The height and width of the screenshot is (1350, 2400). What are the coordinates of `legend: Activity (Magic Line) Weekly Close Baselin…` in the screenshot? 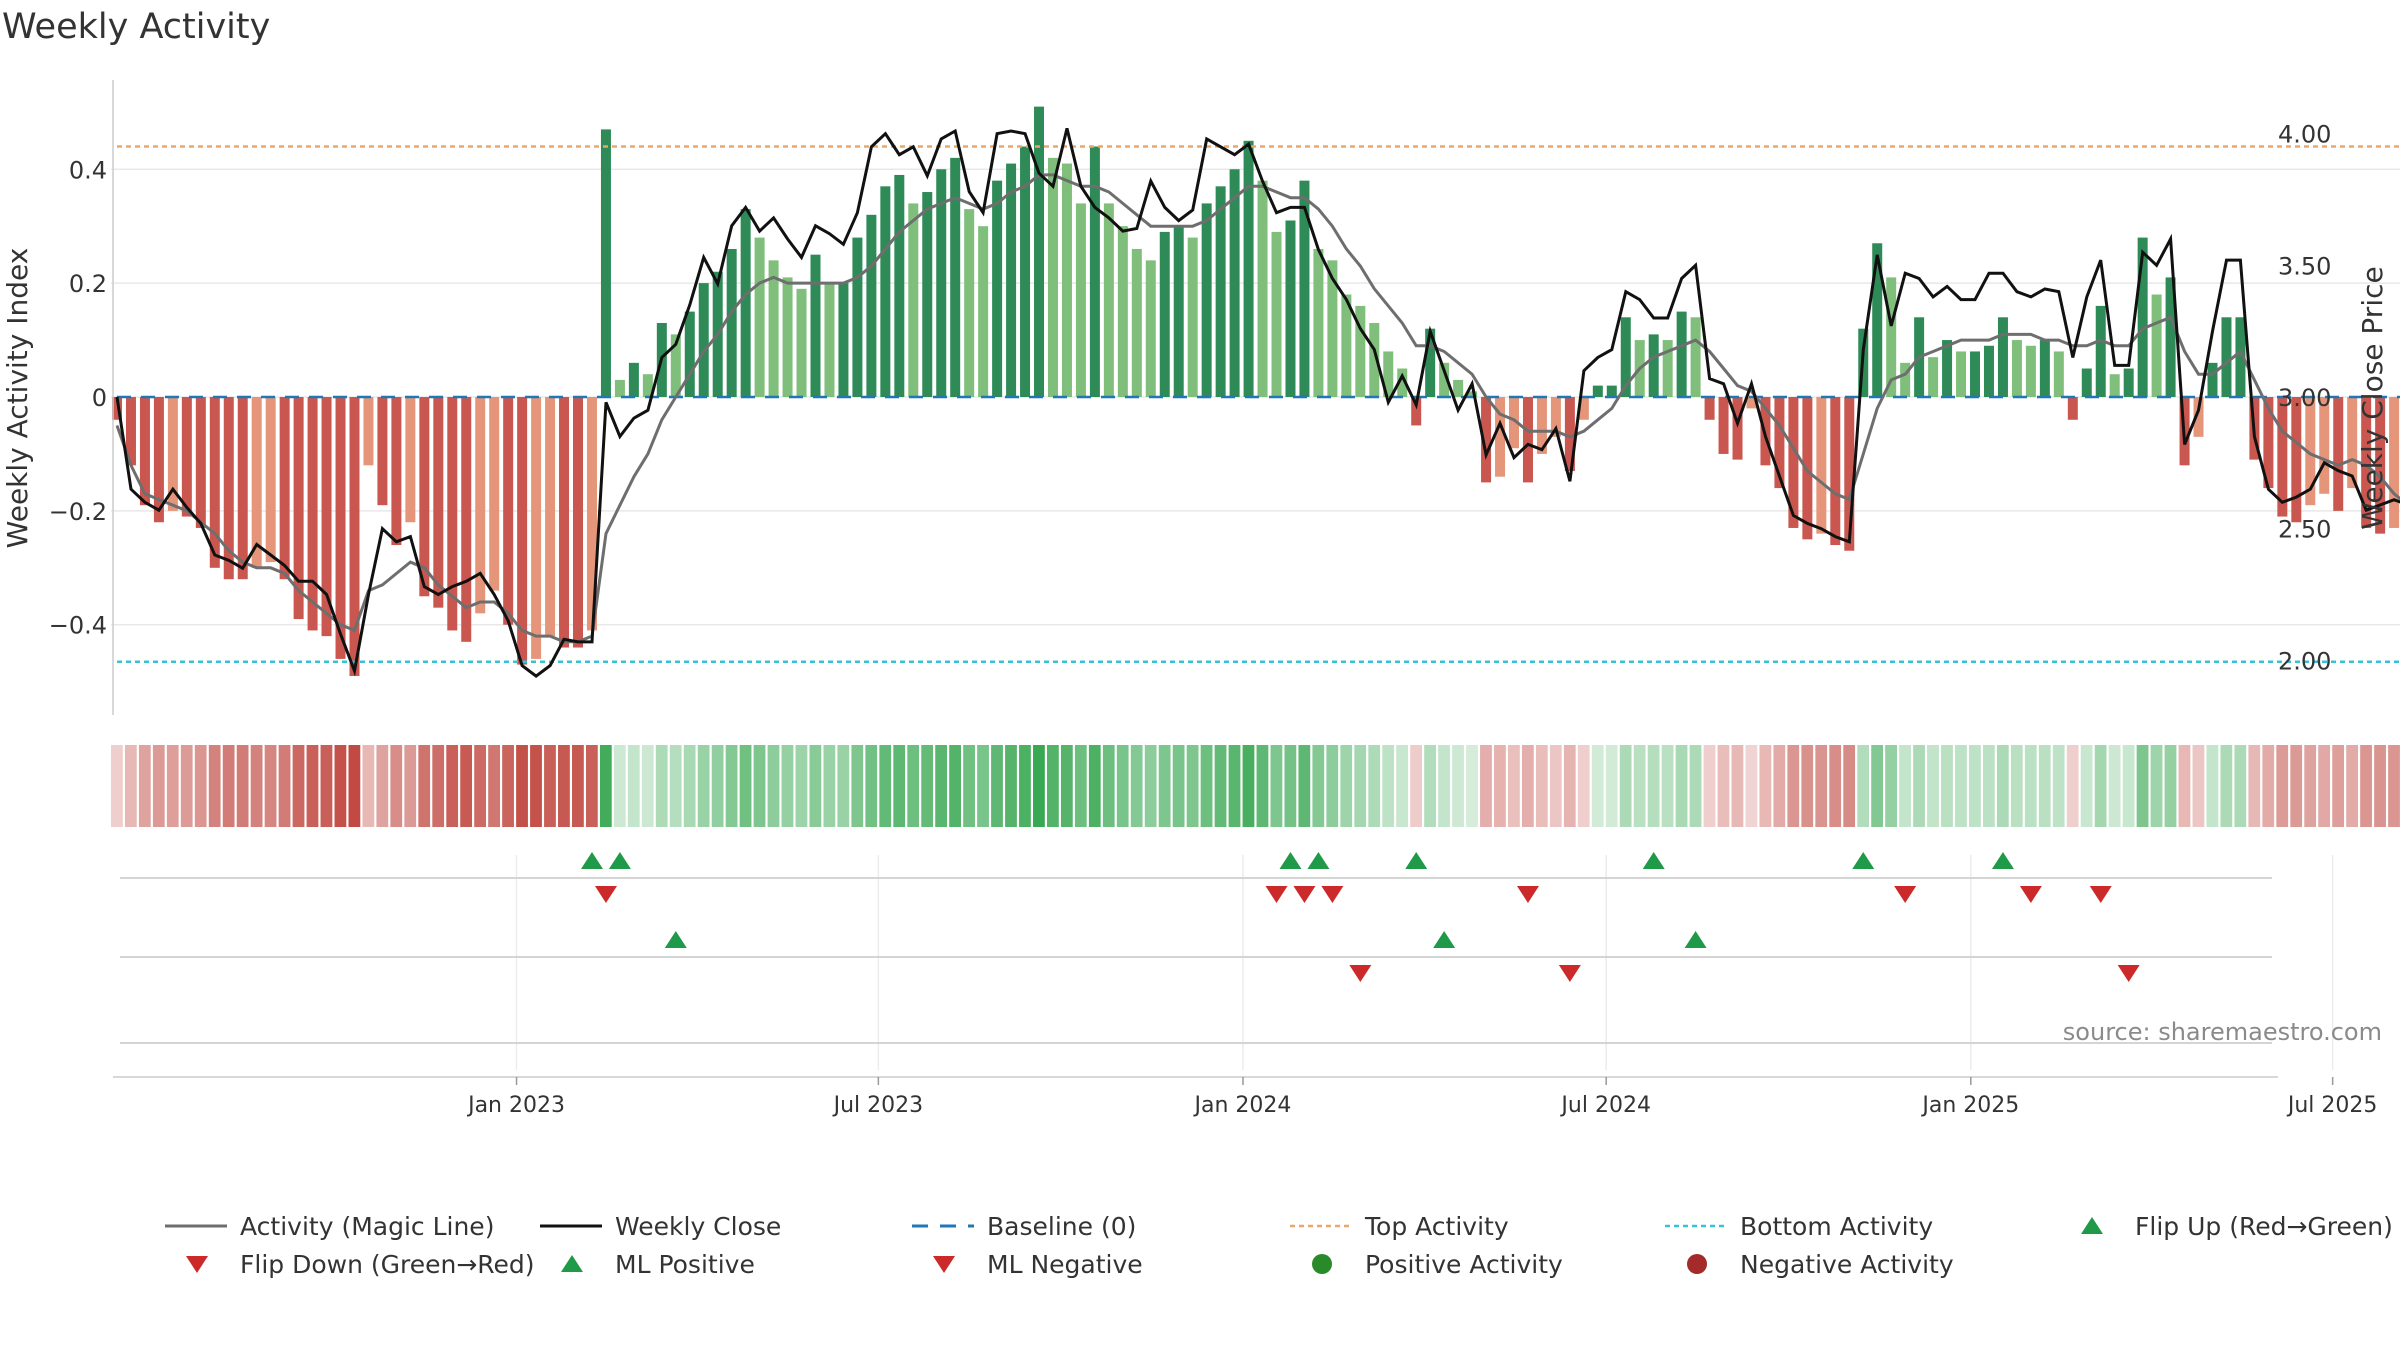 It's located at (1279, 1245).